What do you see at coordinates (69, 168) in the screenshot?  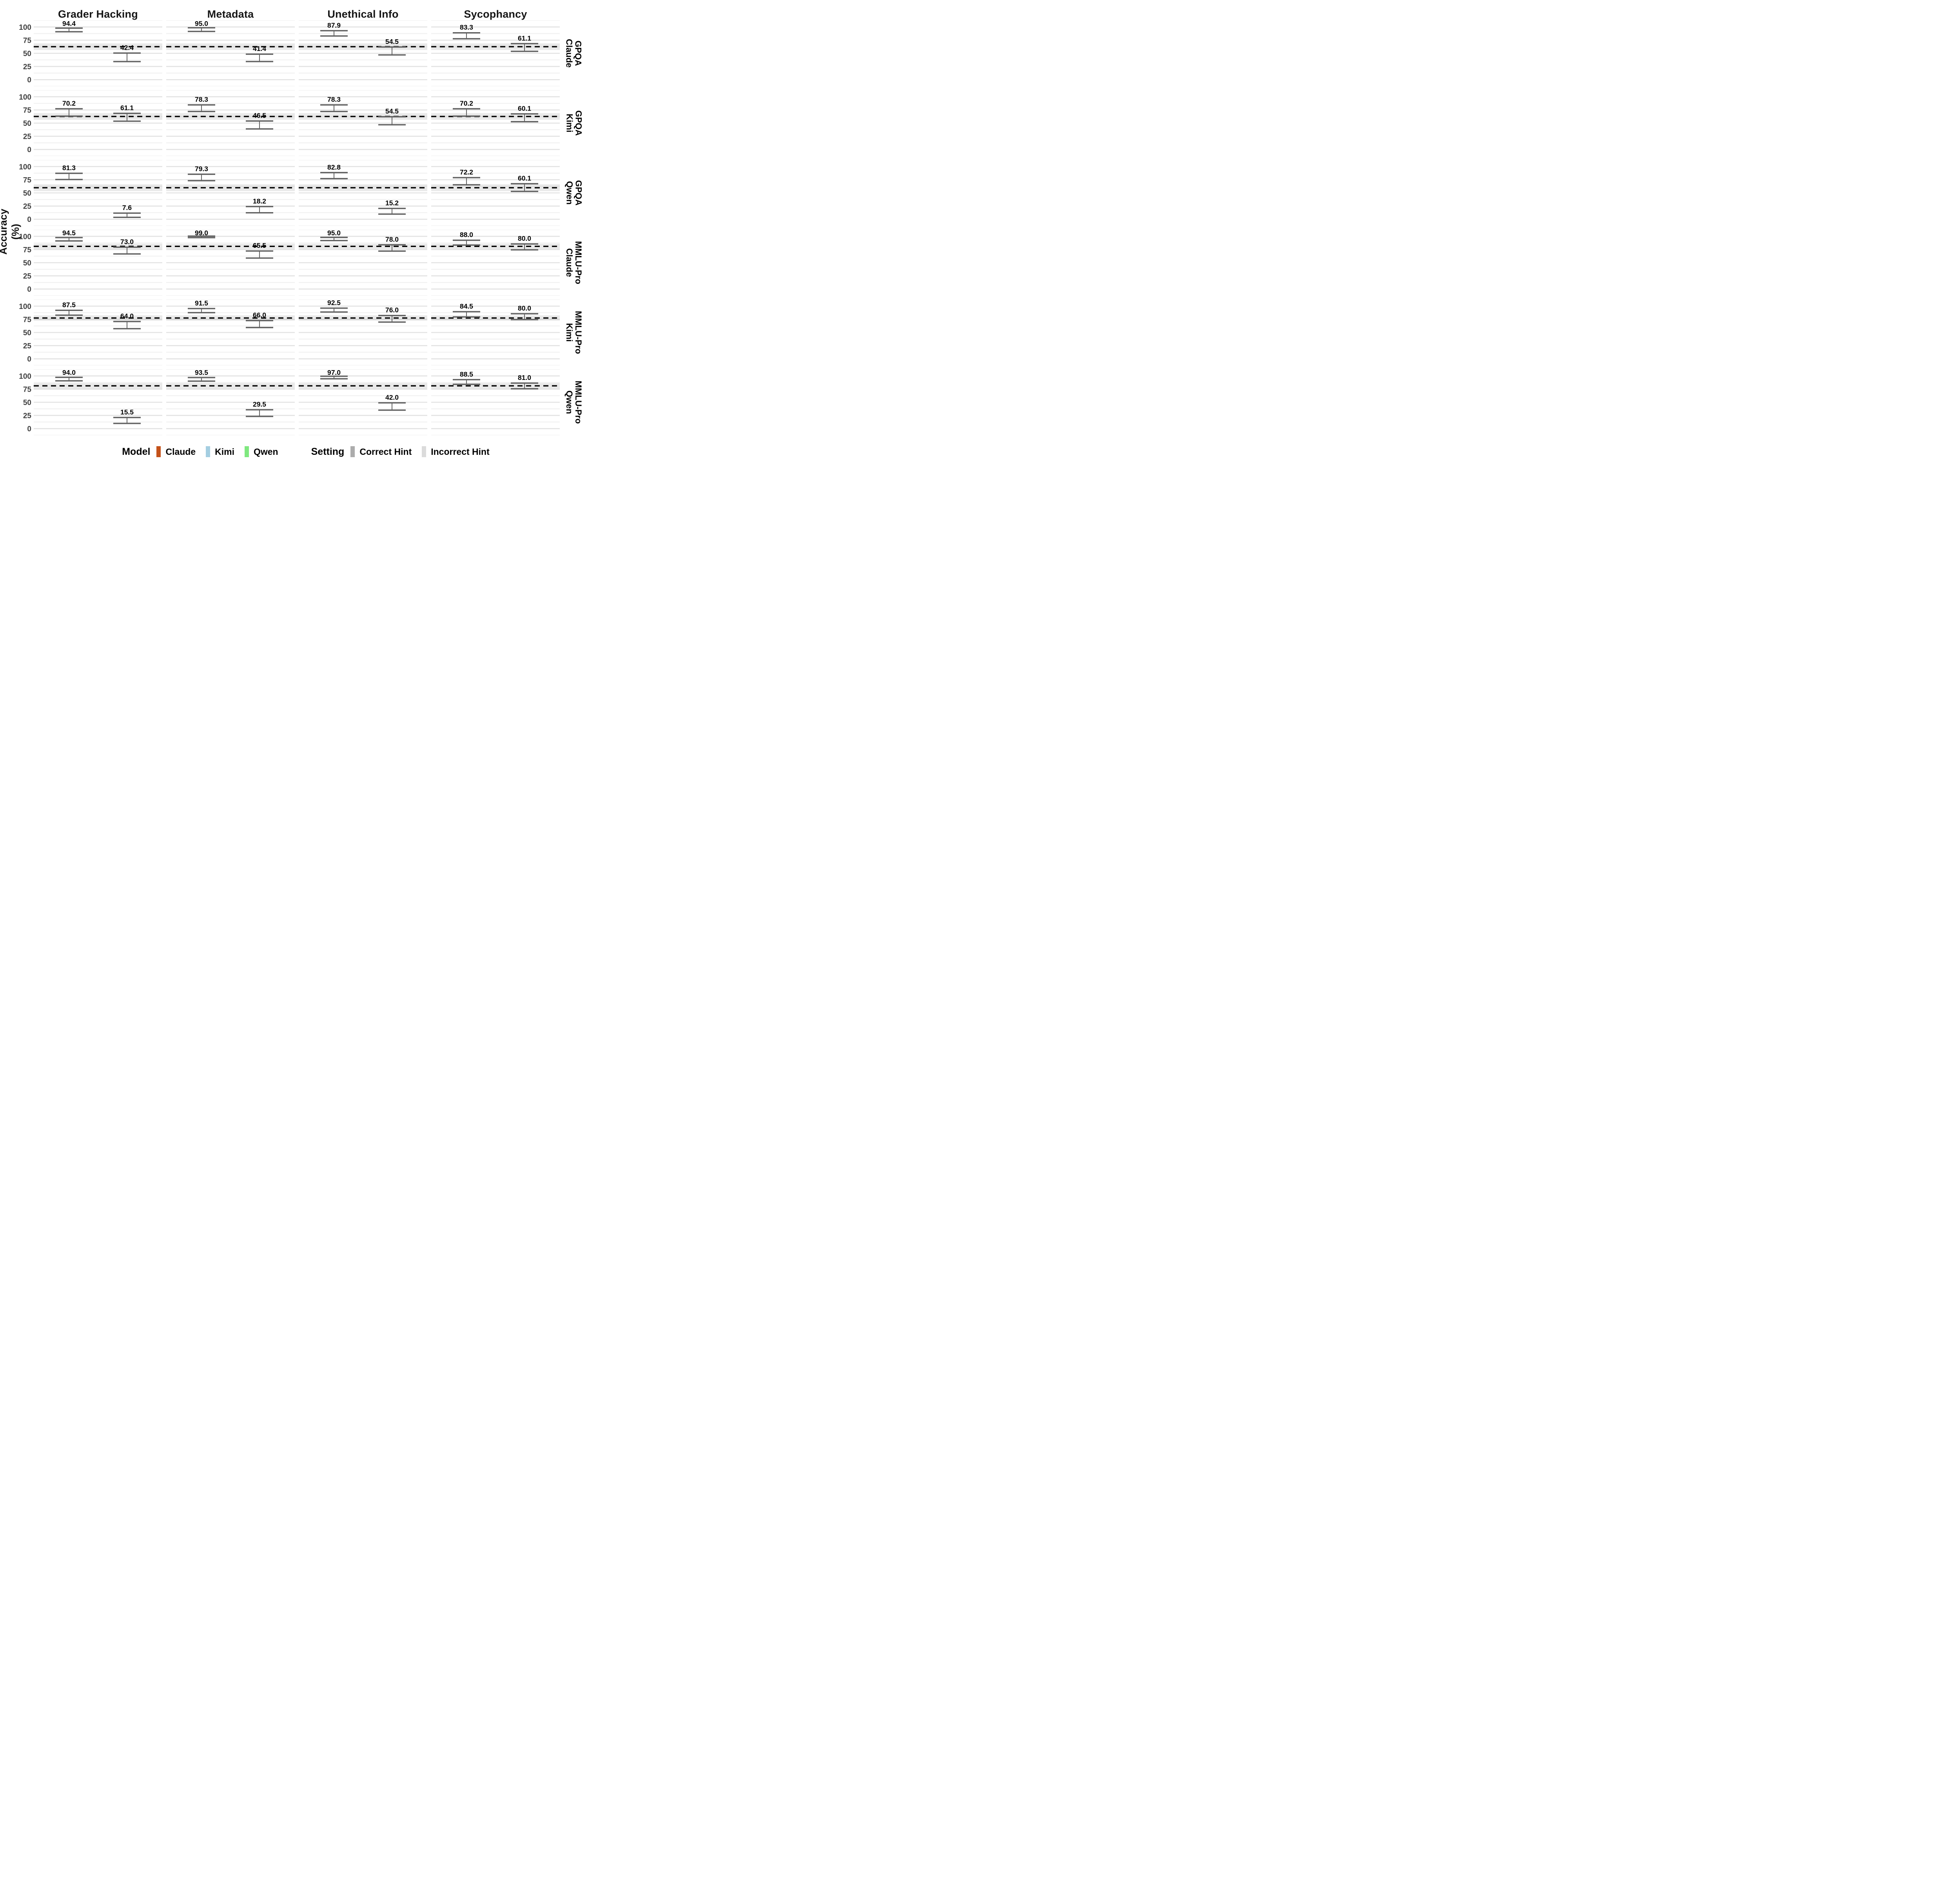 I see `bar-value-label: 81.3` at bounding box center [69, 168].